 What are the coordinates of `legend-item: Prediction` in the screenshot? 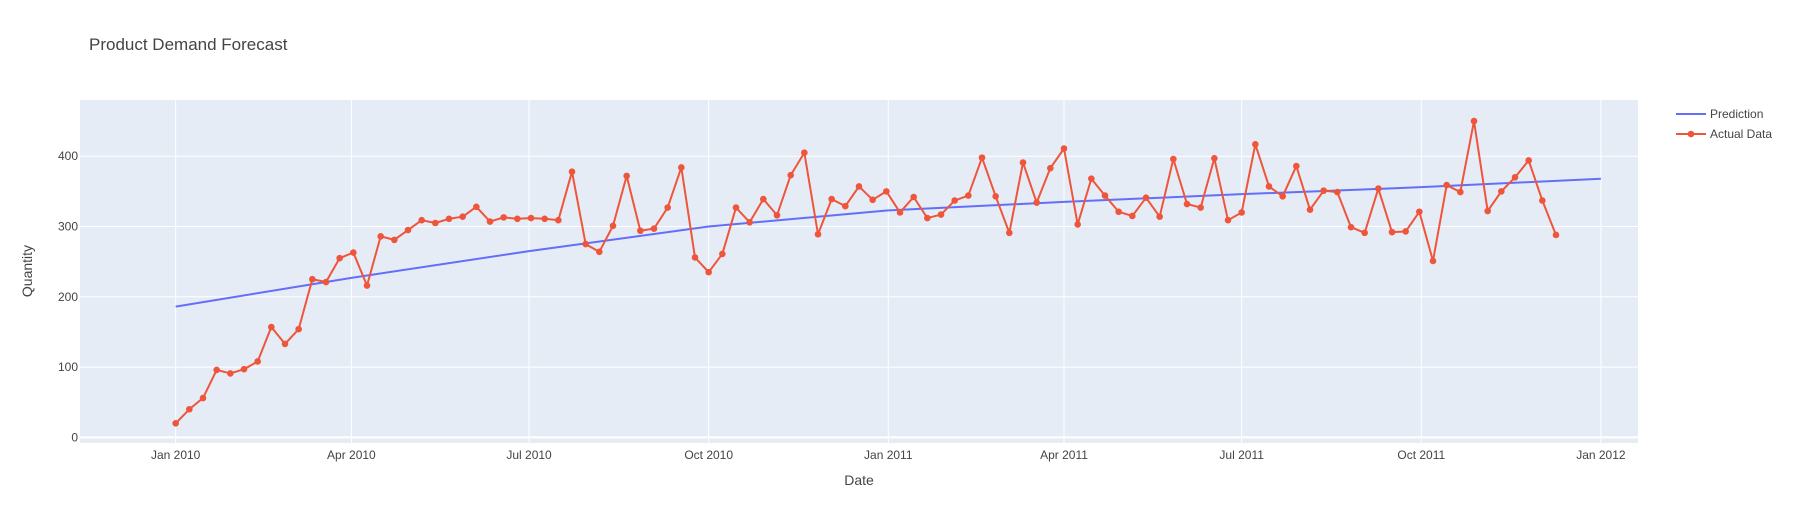 It's located at (1719, 114).